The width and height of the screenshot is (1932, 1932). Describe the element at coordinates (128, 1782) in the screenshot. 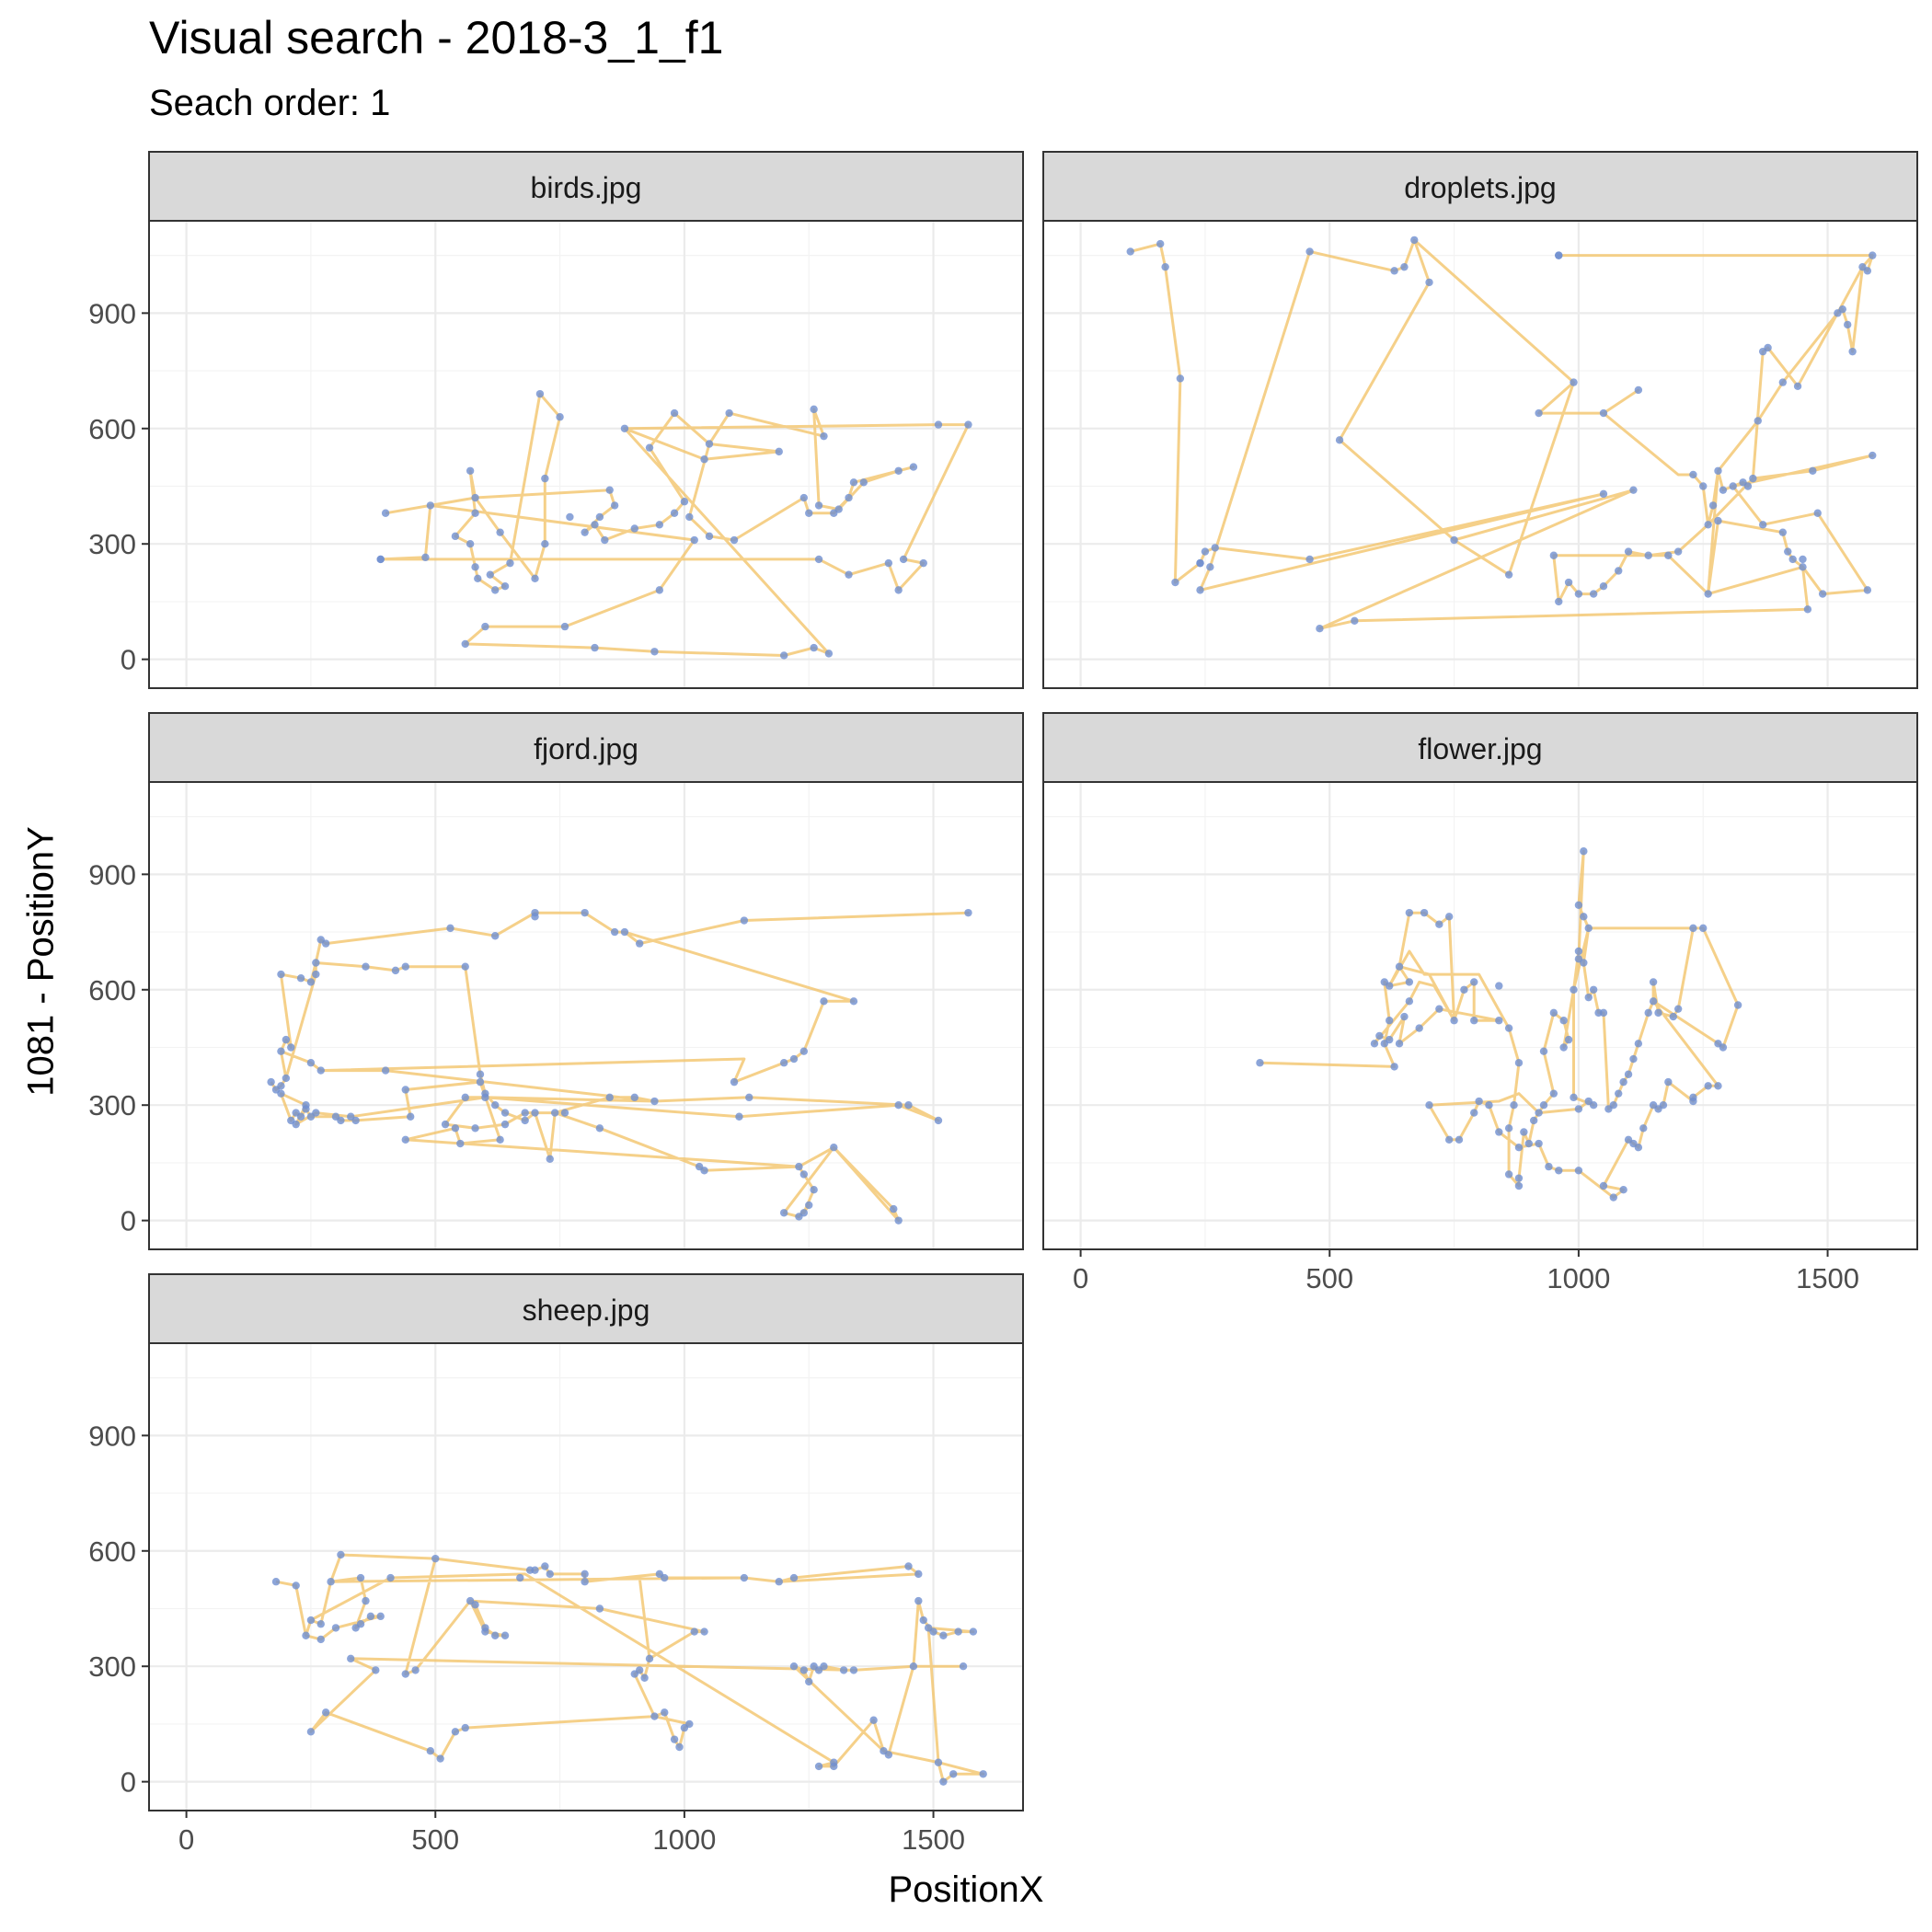

I see `y-tick-label: 0` at that location.